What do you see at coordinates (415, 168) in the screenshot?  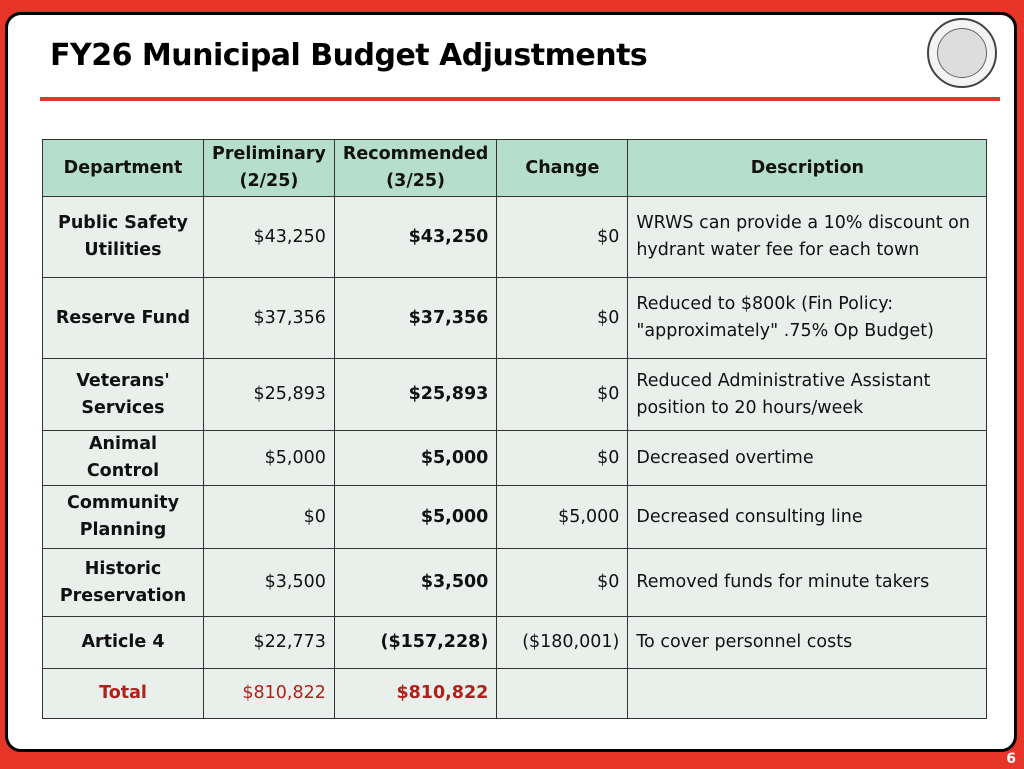 I see `header-recommended: Recommended (3/25)` at bounding box center [415, 168].